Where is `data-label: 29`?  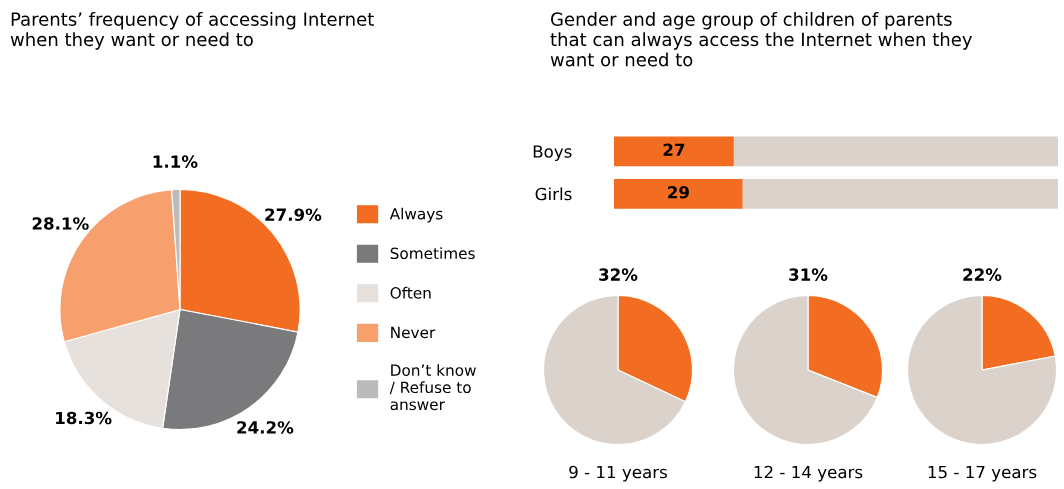
data-label: 29 is located at coordinates (678, 192).